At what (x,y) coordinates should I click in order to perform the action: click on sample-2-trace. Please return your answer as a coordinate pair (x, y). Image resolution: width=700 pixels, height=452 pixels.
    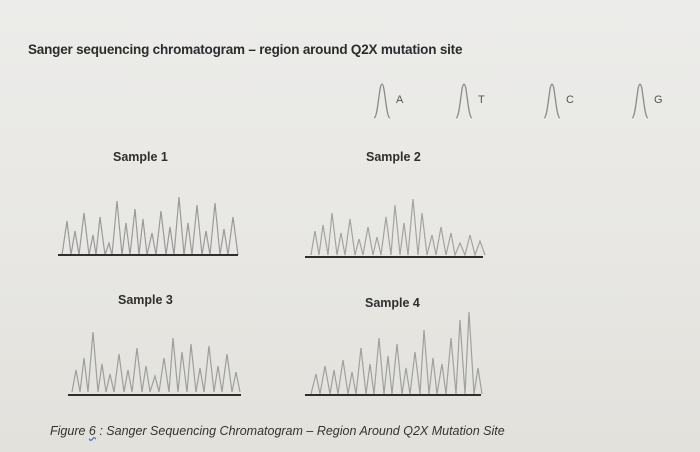
    Looking at the image, I should click on (398, 228).